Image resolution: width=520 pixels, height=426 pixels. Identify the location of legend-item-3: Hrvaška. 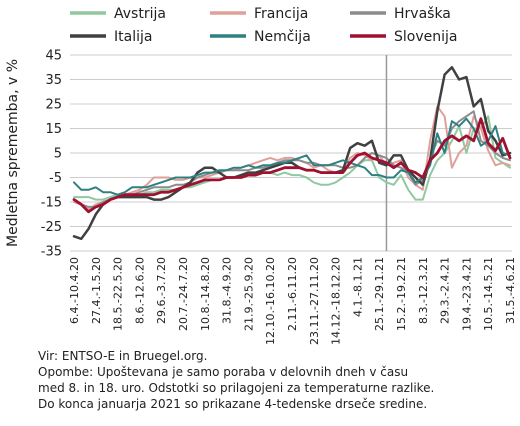
(400, 14).